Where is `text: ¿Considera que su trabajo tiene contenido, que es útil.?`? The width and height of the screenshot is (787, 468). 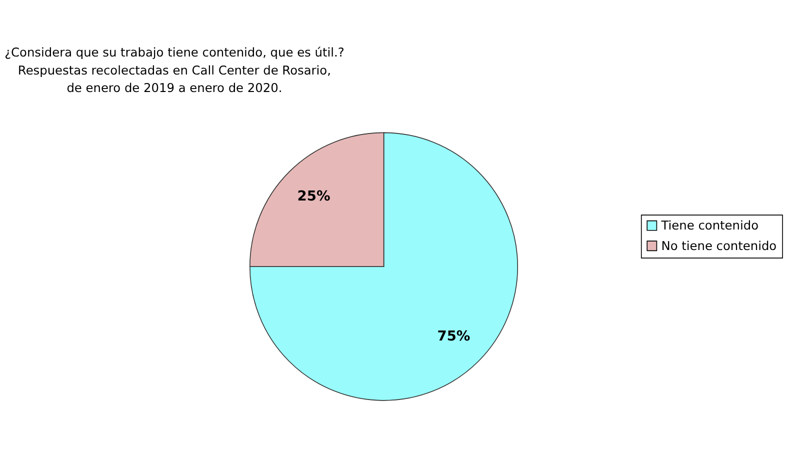
text: ¿Considera que su trabajo tiene contenido, que es útil.? is located at coordinates (174, 52).